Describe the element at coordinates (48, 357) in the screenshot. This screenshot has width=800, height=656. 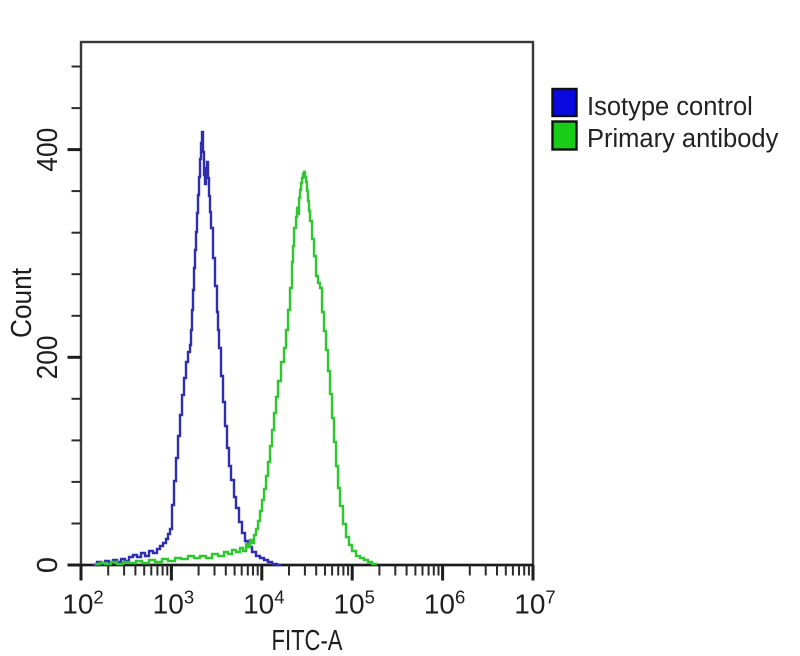
I see `svg-text: 200` at that location.